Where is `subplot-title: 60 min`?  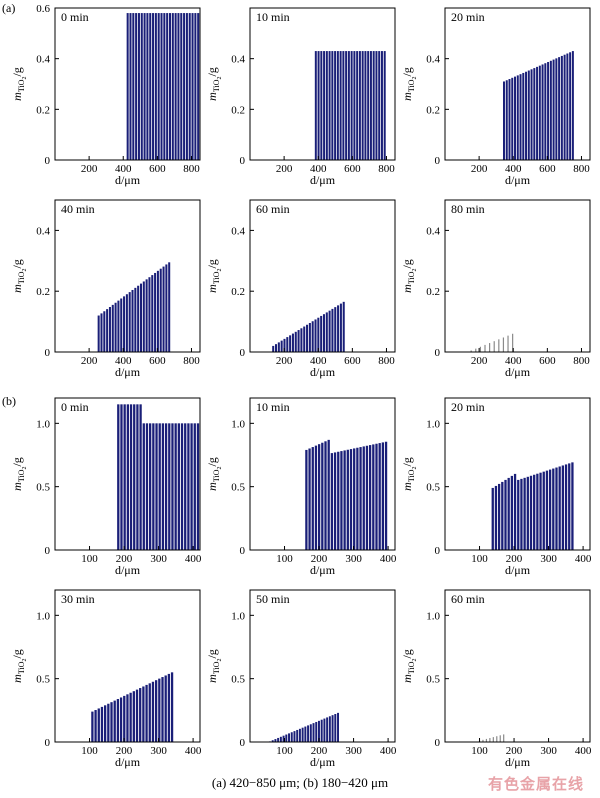 subplot-title: 60 min is located at coordinates (273, 209).